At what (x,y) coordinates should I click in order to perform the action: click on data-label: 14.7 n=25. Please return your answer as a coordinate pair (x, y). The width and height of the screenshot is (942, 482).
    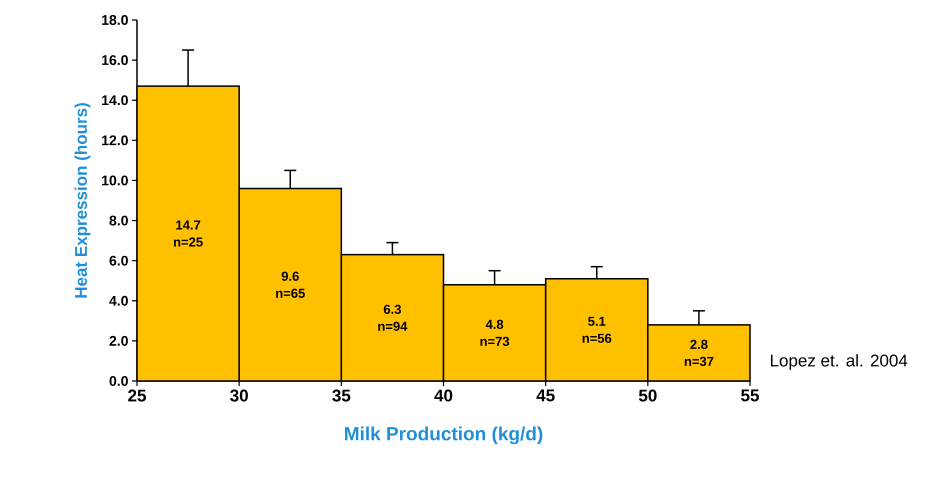
    Looking at the image, I should click on (188, 233).